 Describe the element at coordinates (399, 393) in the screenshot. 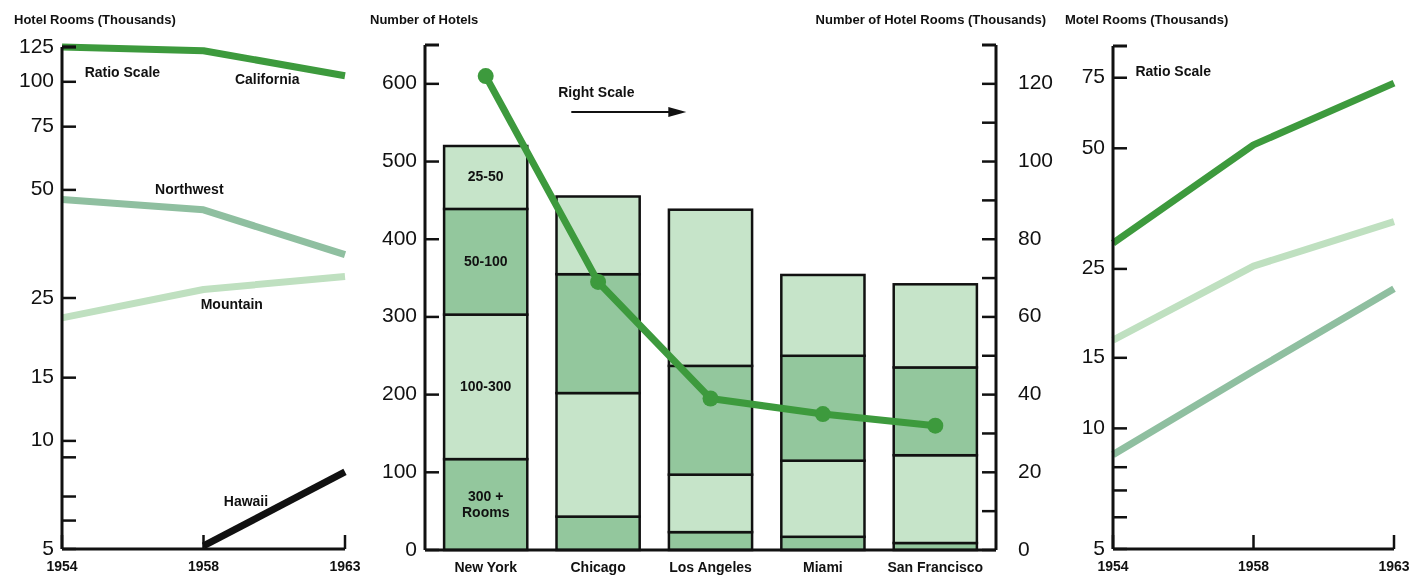

I see `y-tick-label: 200` at that location.